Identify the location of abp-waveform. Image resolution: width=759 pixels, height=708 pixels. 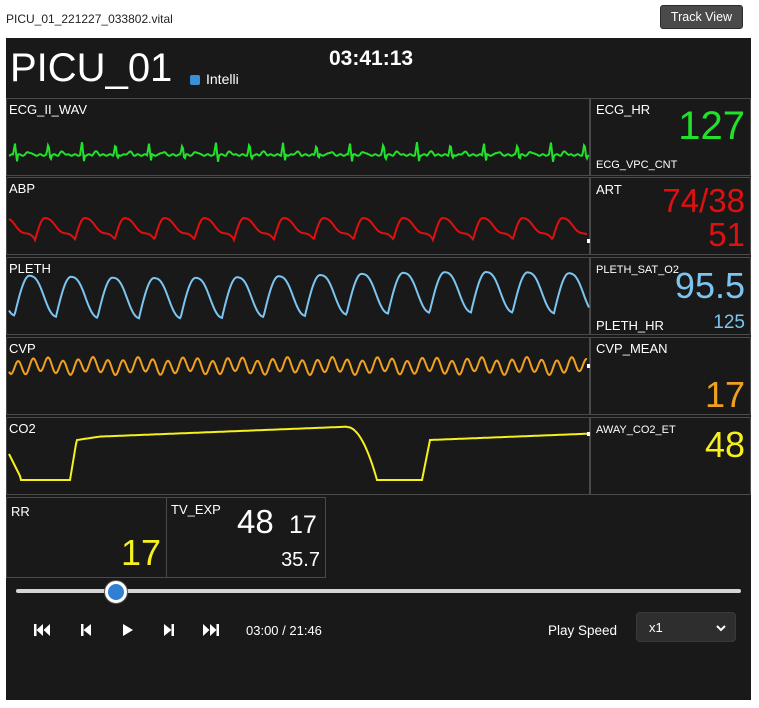
(299, 229).